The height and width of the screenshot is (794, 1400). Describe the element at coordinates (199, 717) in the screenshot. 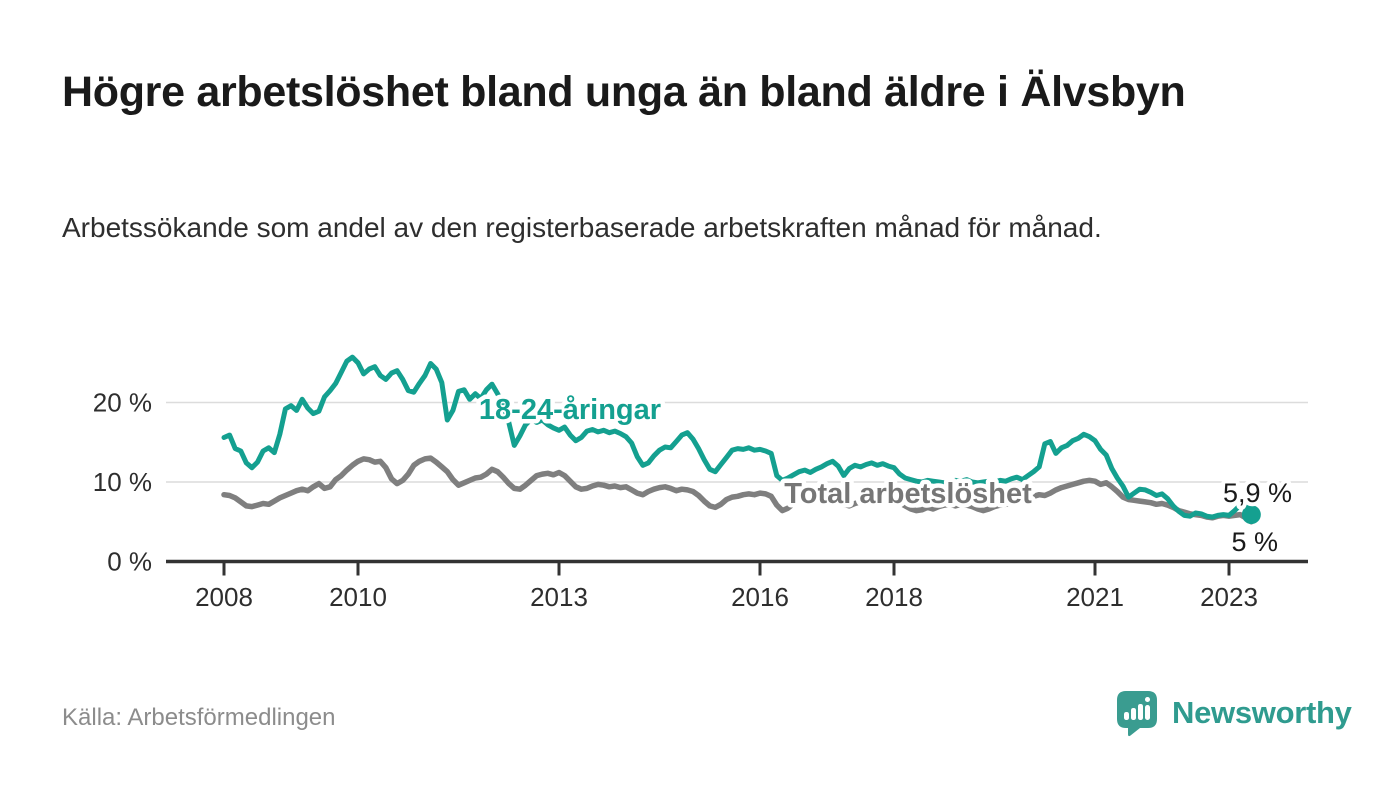

I see `source-note: Källa: Arbetsförmedlingen` at that location.